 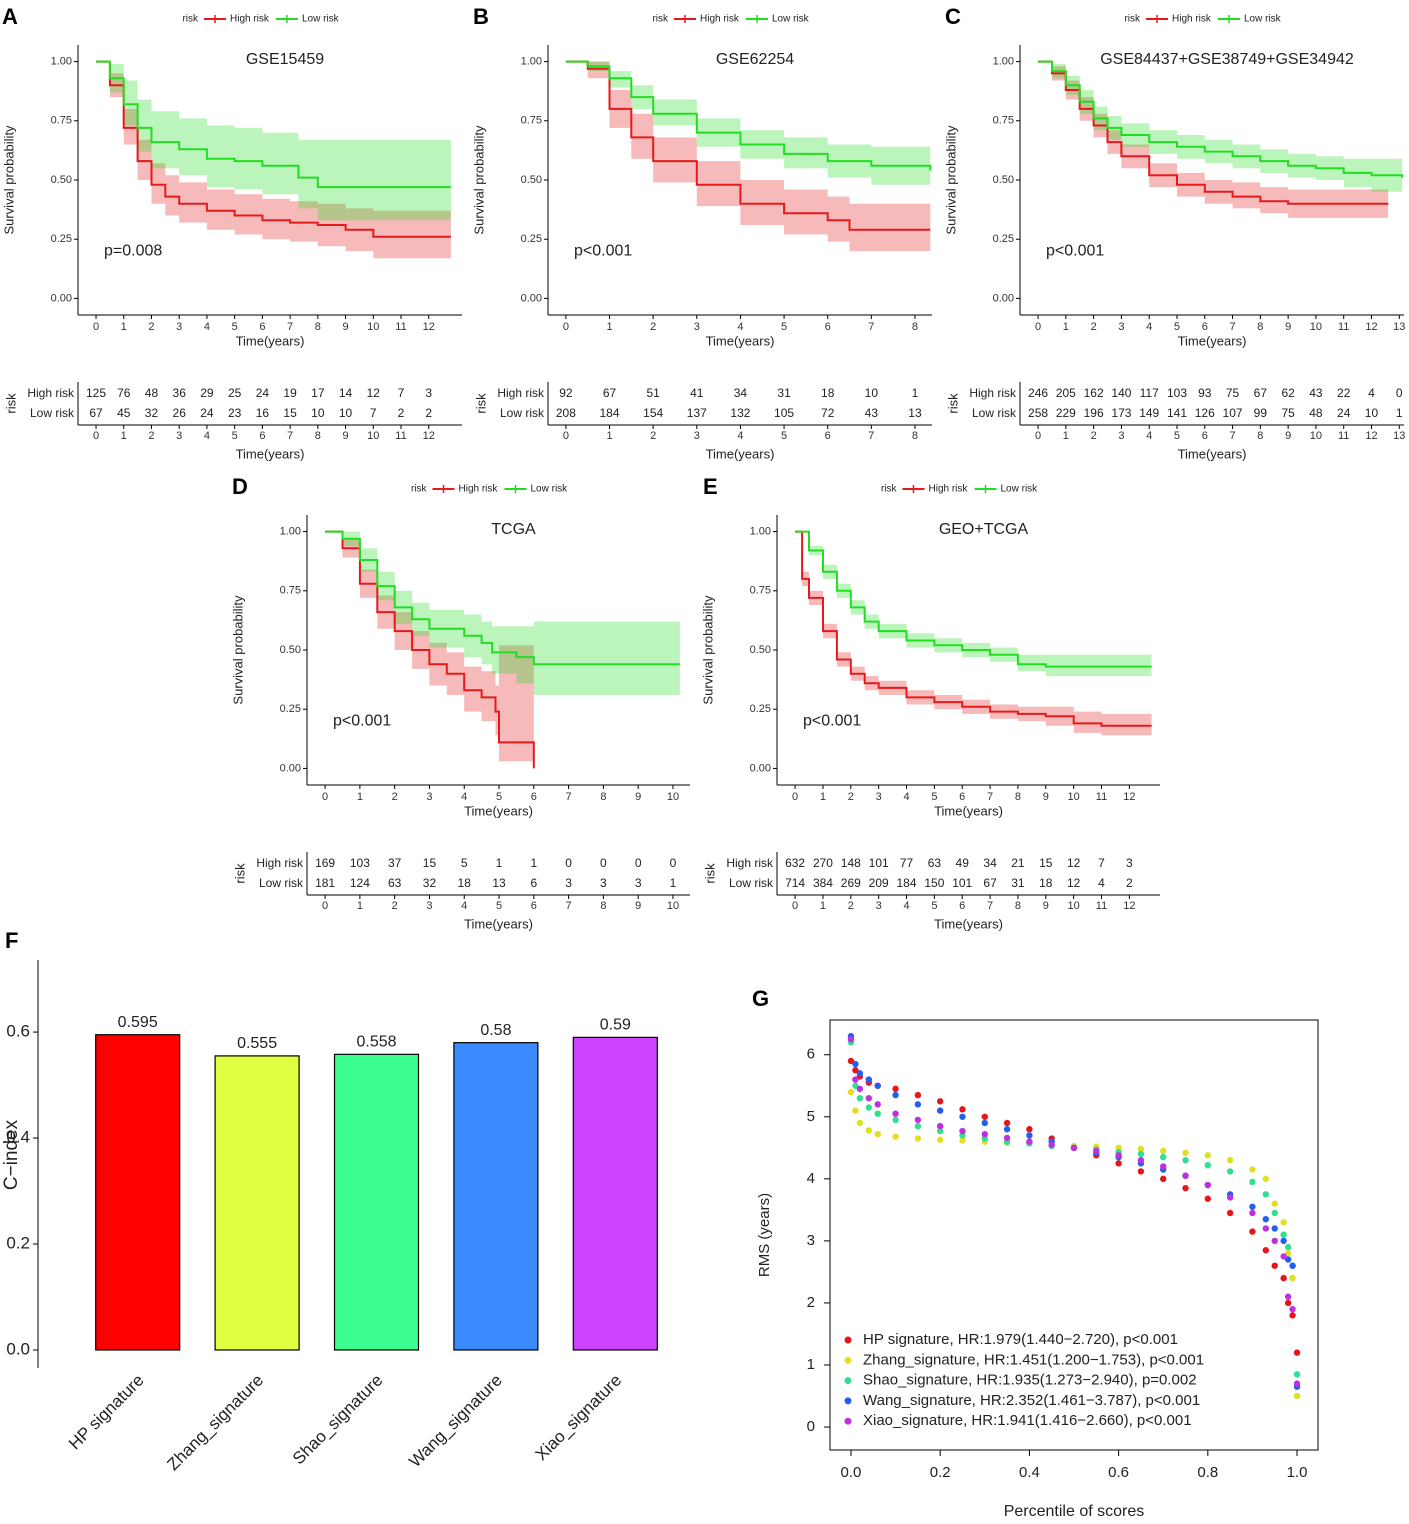 What do you see at coordinates (345, 327) in the screenshot?
I see `x-tick-label: 9` at bounding box center [345, 327].